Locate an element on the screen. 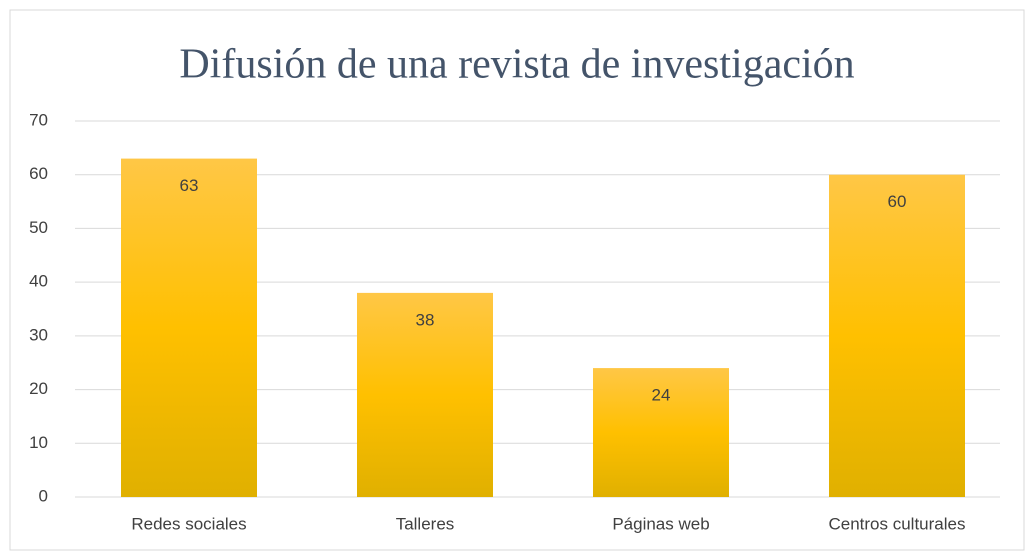 The width and height of the screenshot is (1035, 553). y-tick-label: 20 is located at coordinates (38, 388).